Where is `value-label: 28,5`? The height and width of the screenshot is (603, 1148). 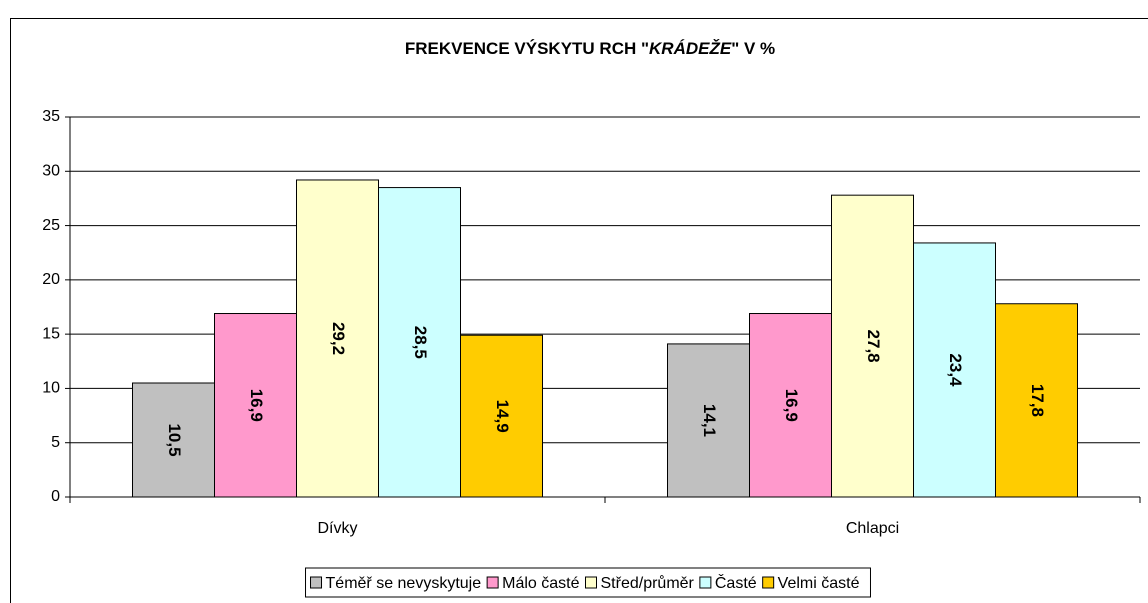
value-label: 28,5 is located at coordinates (420, 342).